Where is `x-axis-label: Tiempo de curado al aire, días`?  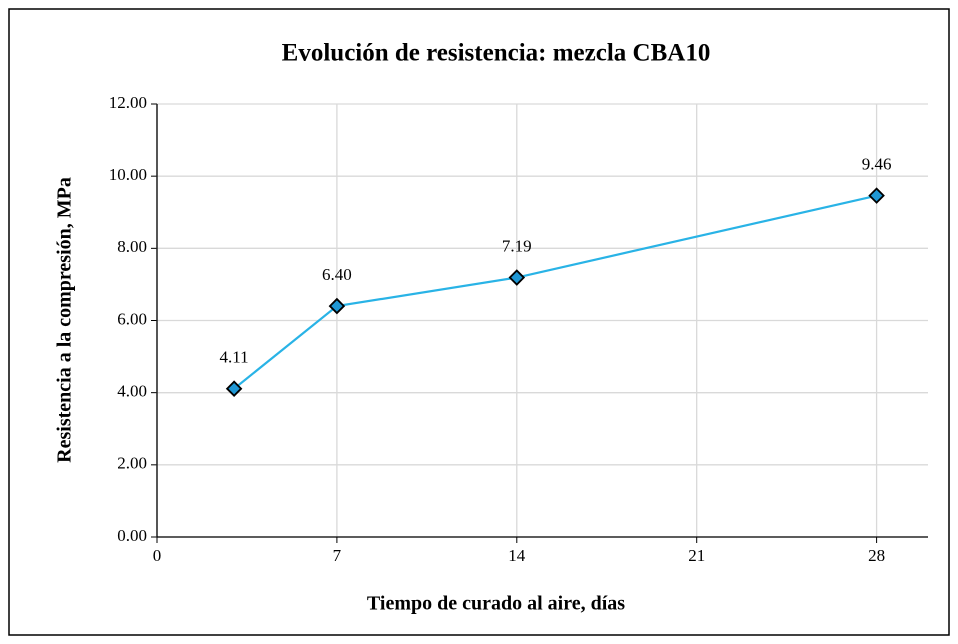 x-axis-label: Tiempo de curado al aire, días is located at coordinates (496, 604).